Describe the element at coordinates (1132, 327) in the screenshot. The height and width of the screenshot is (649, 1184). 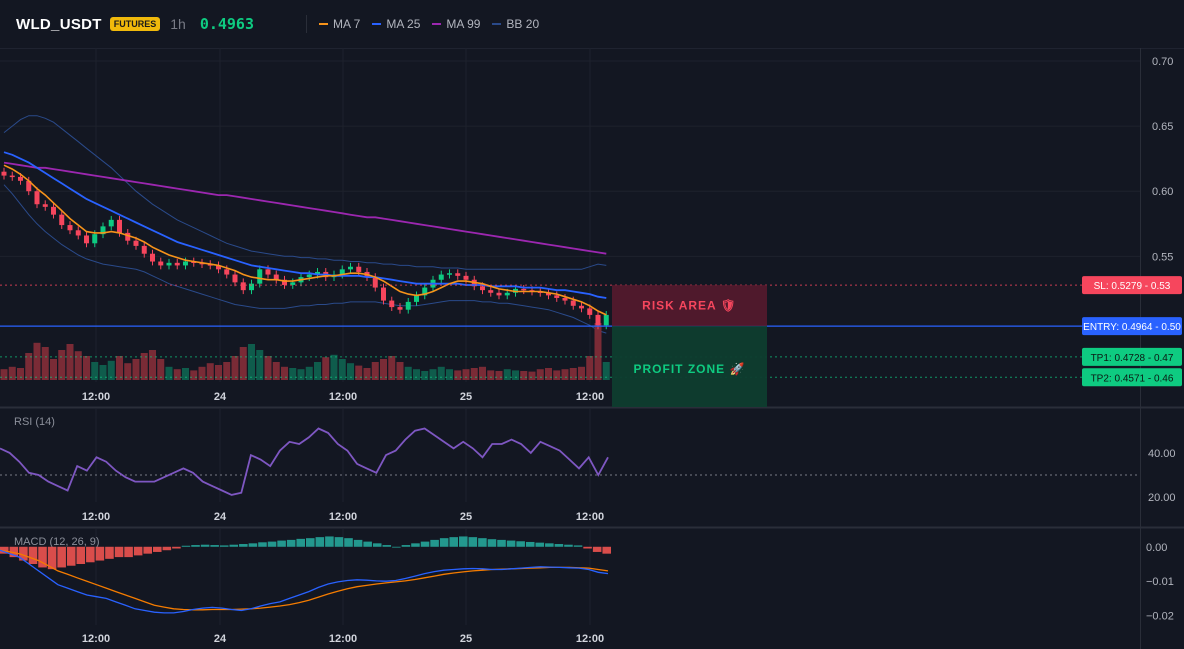
I see `entry-tag-label: ENTRY: 0.4964 - 0.50` at that location.